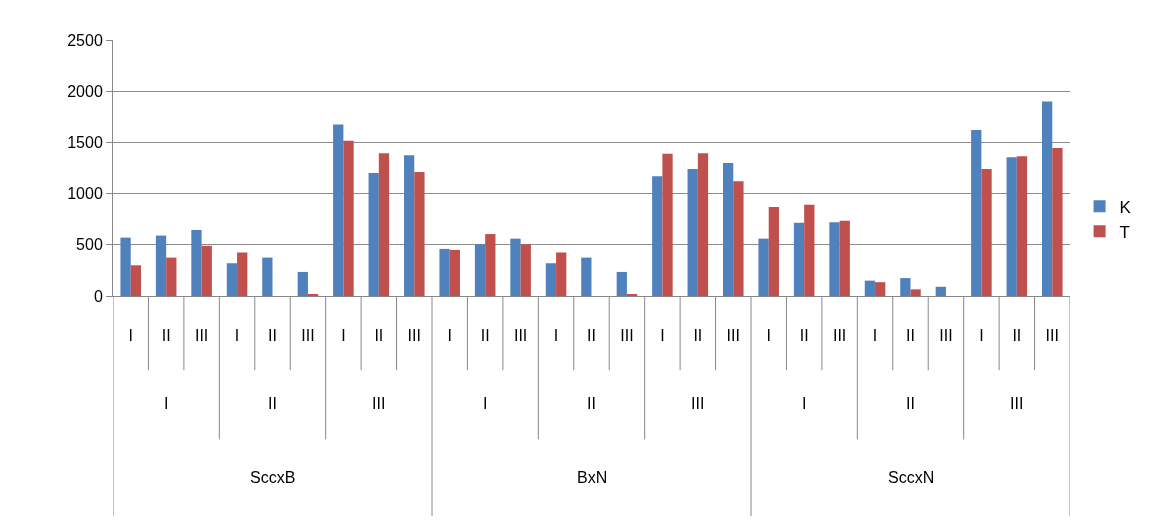  What do you see at coordinates (85, 194) in the screenshot?
I see `y-tick-label: 1000` at bounding box center [85, 194].